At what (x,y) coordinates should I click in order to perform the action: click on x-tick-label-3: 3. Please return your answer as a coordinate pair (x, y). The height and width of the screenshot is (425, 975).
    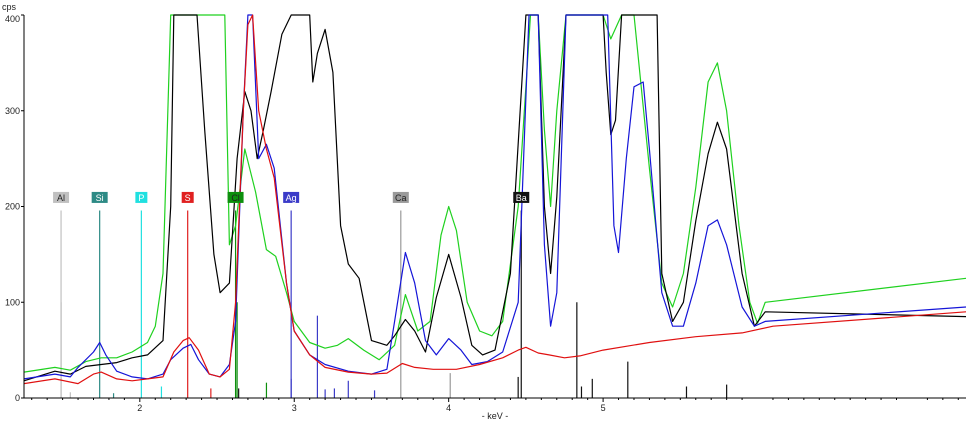
    Looking at the image, I should click on (294, 408).